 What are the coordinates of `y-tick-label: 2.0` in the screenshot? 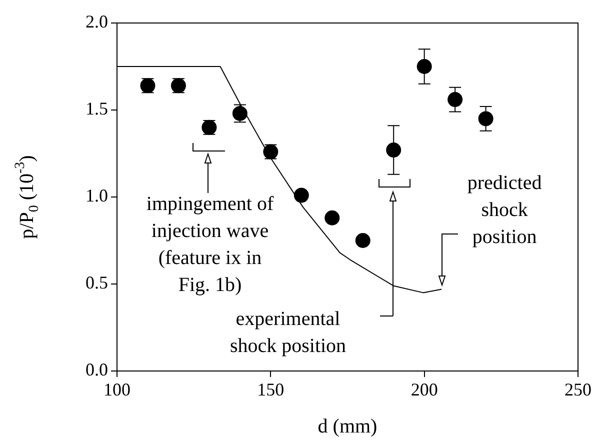 It's located at (97, 22).